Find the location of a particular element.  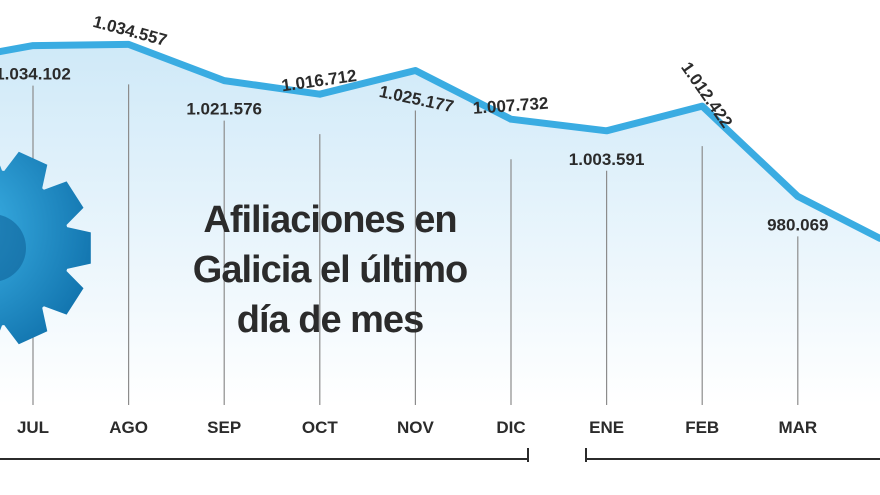

title-line-1: Afiliaciones en is located at coordinates (330, 220).